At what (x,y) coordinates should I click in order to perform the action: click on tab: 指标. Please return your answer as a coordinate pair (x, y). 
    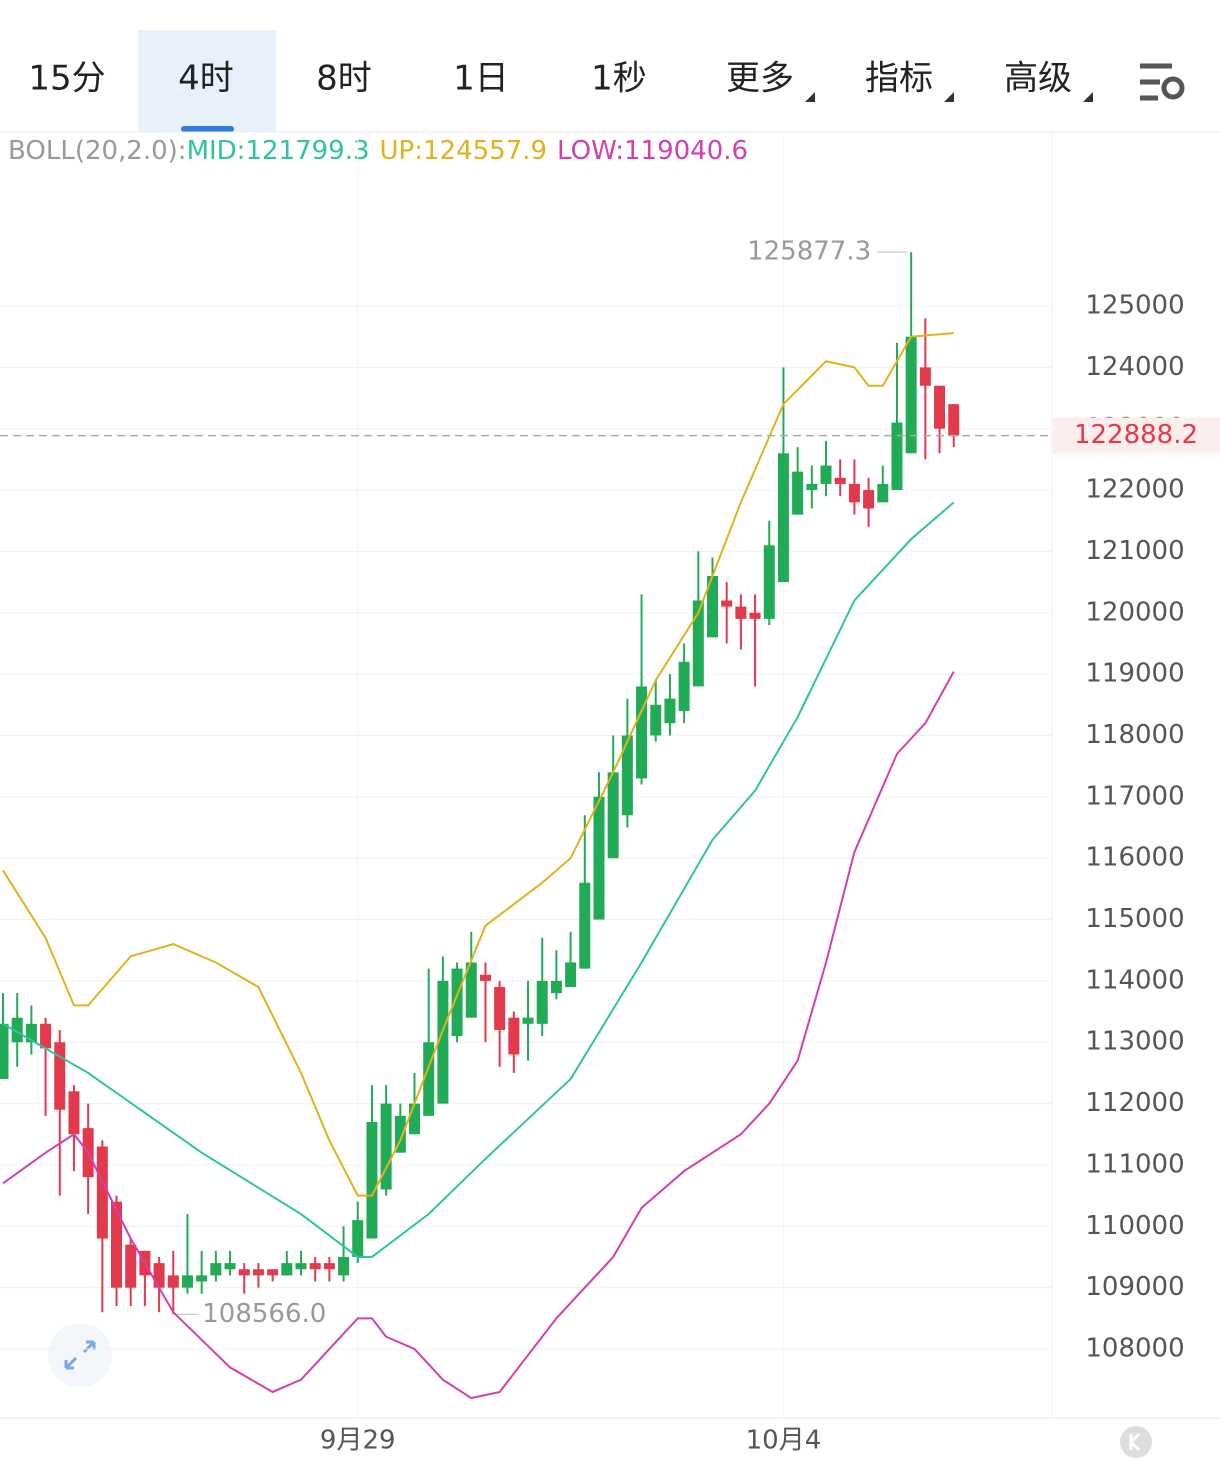
    Looking at the image, I should click on (899, 79).